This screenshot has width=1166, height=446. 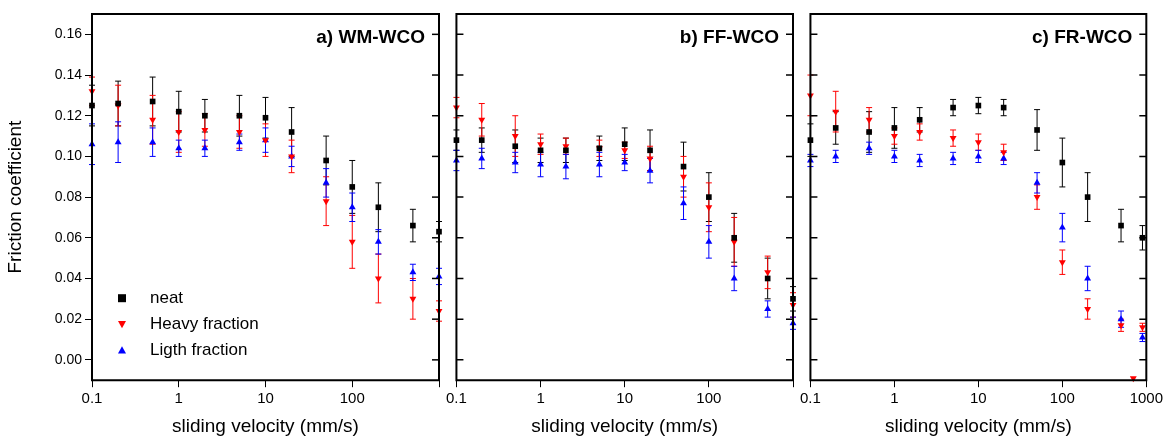 I want to click on y-tick-label: 0.06, so click(x=68, y=236).